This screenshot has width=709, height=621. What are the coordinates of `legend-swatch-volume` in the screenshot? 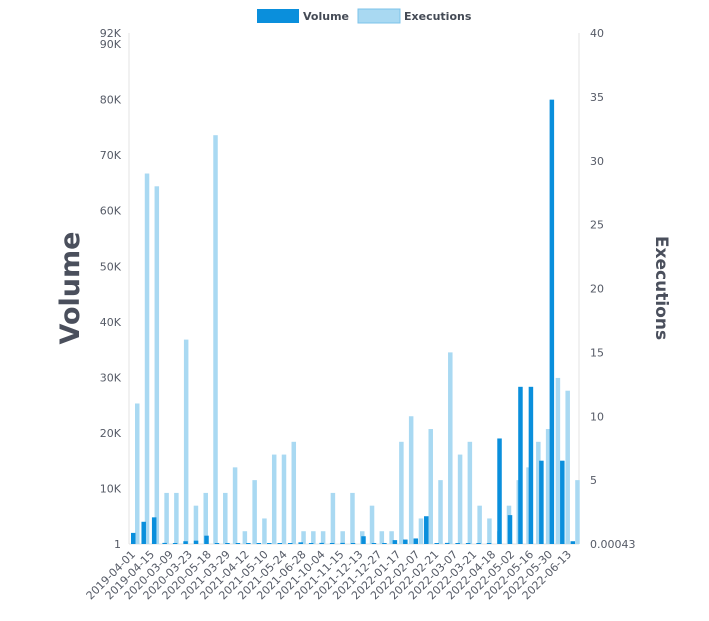 It's located at (278, 16).